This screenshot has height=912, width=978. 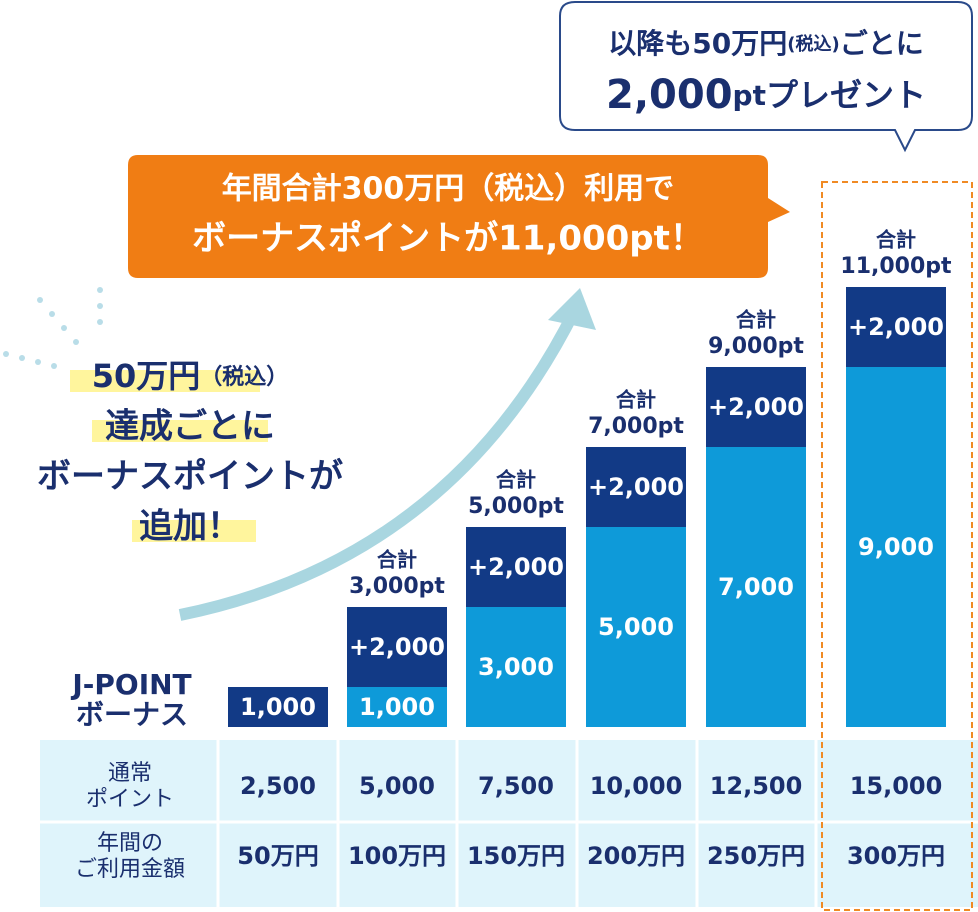 What do you see at coordinates (756, 856) in the screenshot?
I see `table-cell: 250万円` at bounding box center [756, 856].